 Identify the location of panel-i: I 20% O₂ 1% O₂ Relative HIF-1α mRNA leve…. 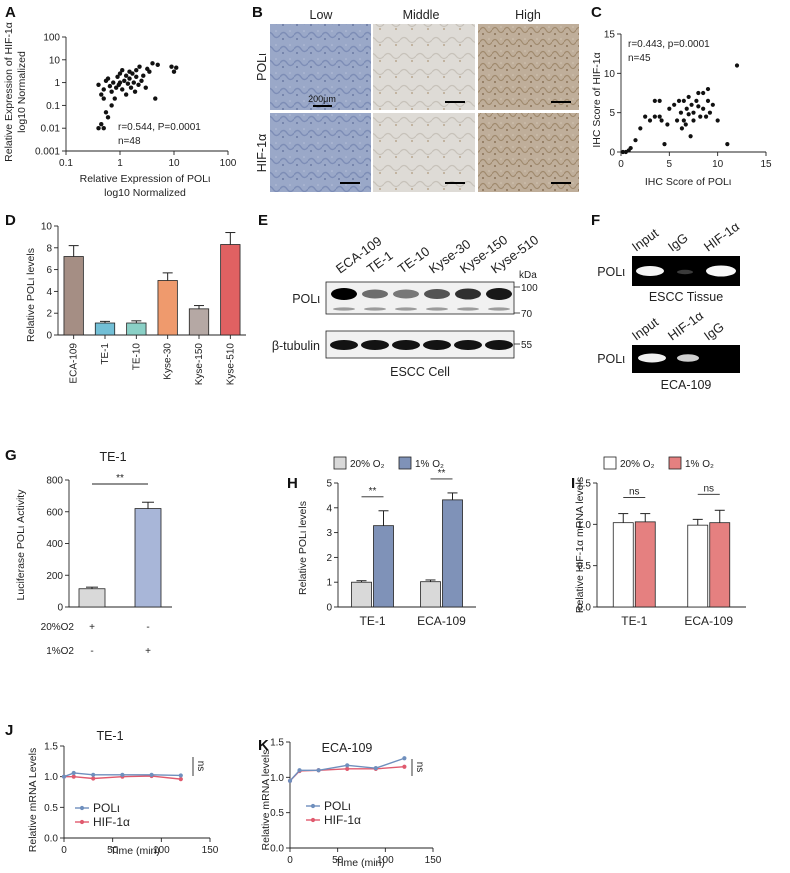
(658, 542).